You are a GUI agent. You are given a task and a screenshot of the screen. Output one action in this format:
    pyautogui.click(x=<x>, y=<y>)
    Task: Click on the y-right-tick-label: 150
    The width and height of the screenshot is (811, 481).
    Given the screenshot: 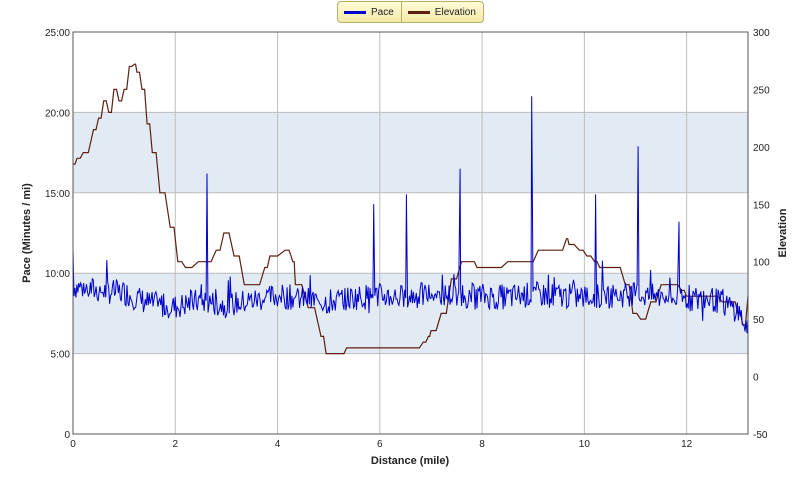 What is the action you would take?
    pyautogui.click(x=761, y=205)
    